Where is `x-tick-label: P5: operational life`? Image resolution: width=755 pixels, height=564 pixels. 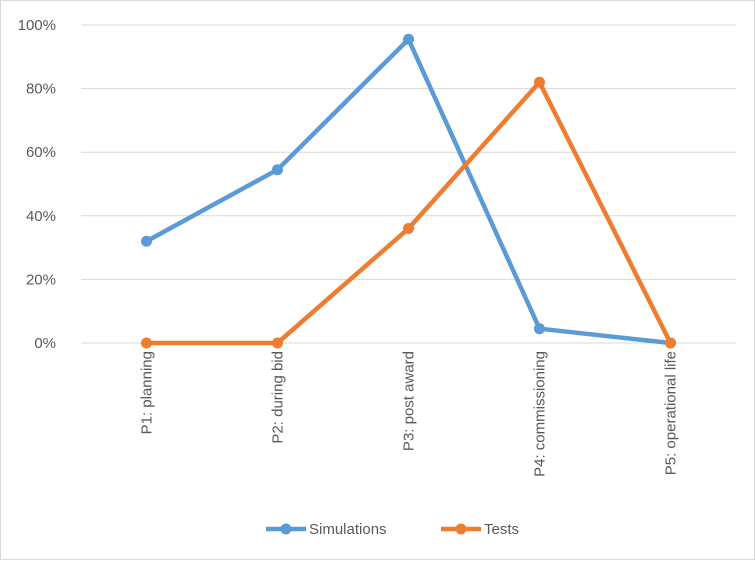 x-tick-label: P5: operational life is located at coordinates (671, 413).